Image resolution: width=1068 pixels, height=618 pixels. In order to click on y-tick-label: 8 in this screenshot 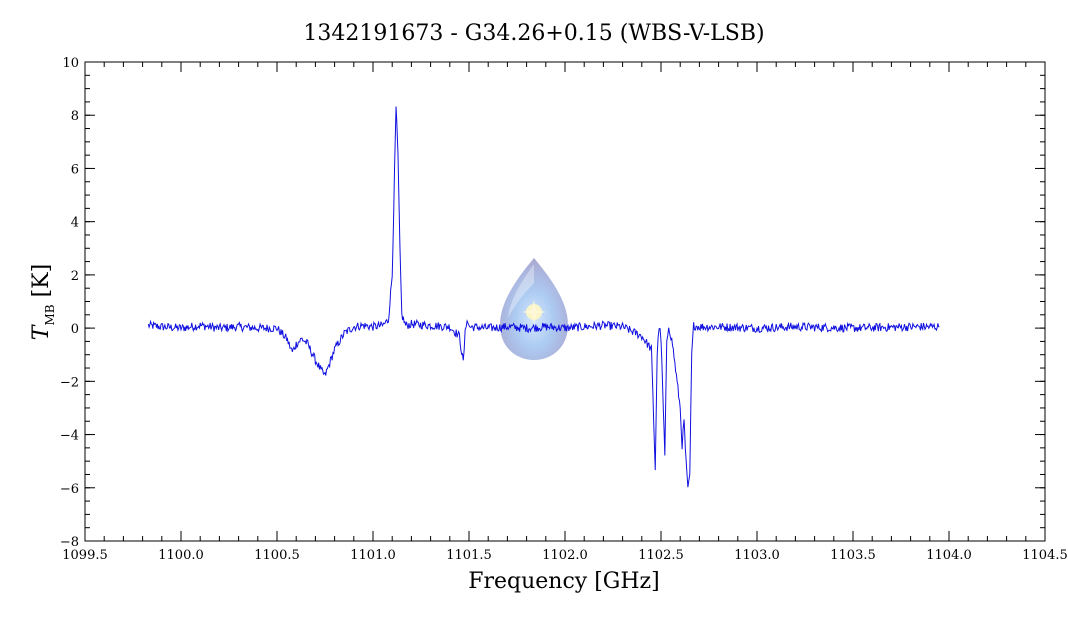, I will do `click(75, 116)`.